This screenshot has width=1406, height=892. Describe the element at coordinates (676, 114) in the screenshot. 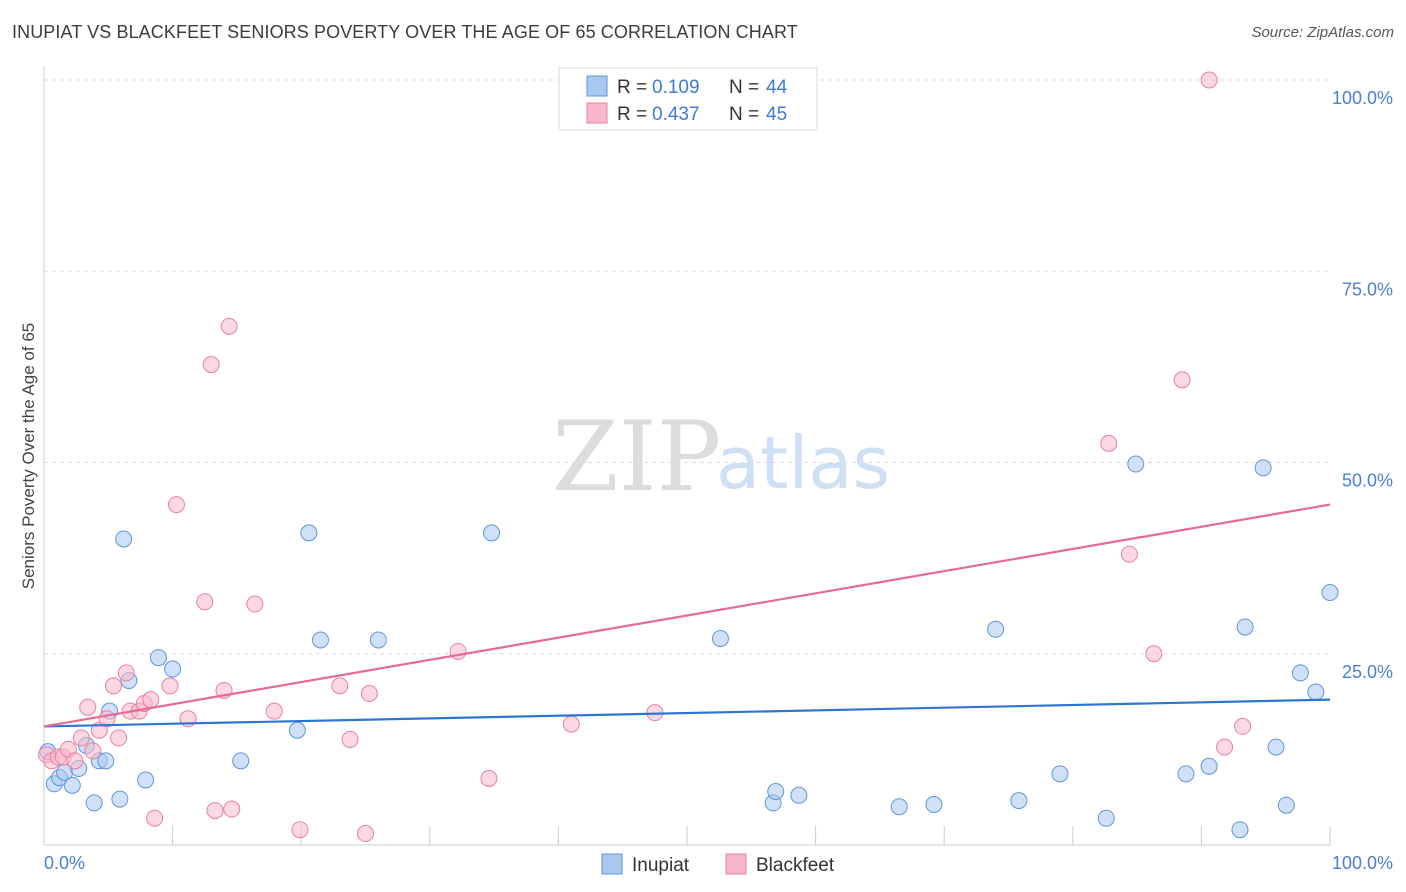

I see `blackfeet-r-value: 0.437` at that location.